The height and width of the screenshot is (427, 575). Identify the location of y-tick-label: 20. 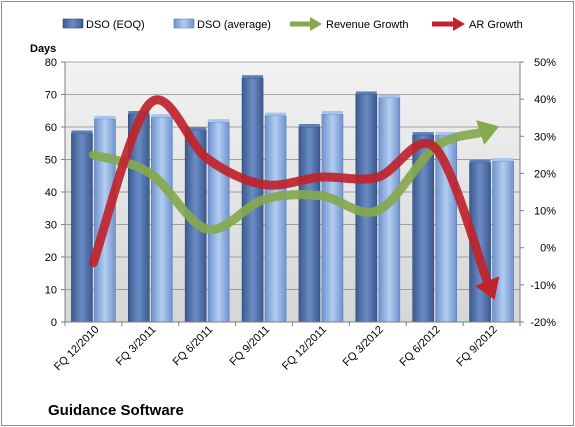
(51, 258).